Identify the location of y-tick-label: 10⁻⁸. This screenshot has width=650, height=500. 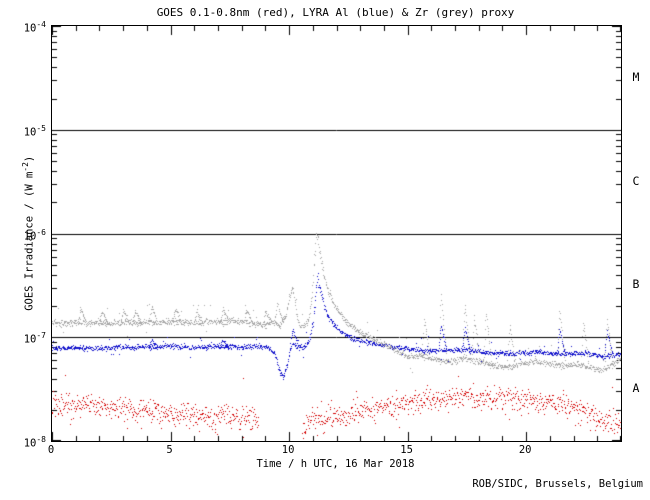
(34, 442).